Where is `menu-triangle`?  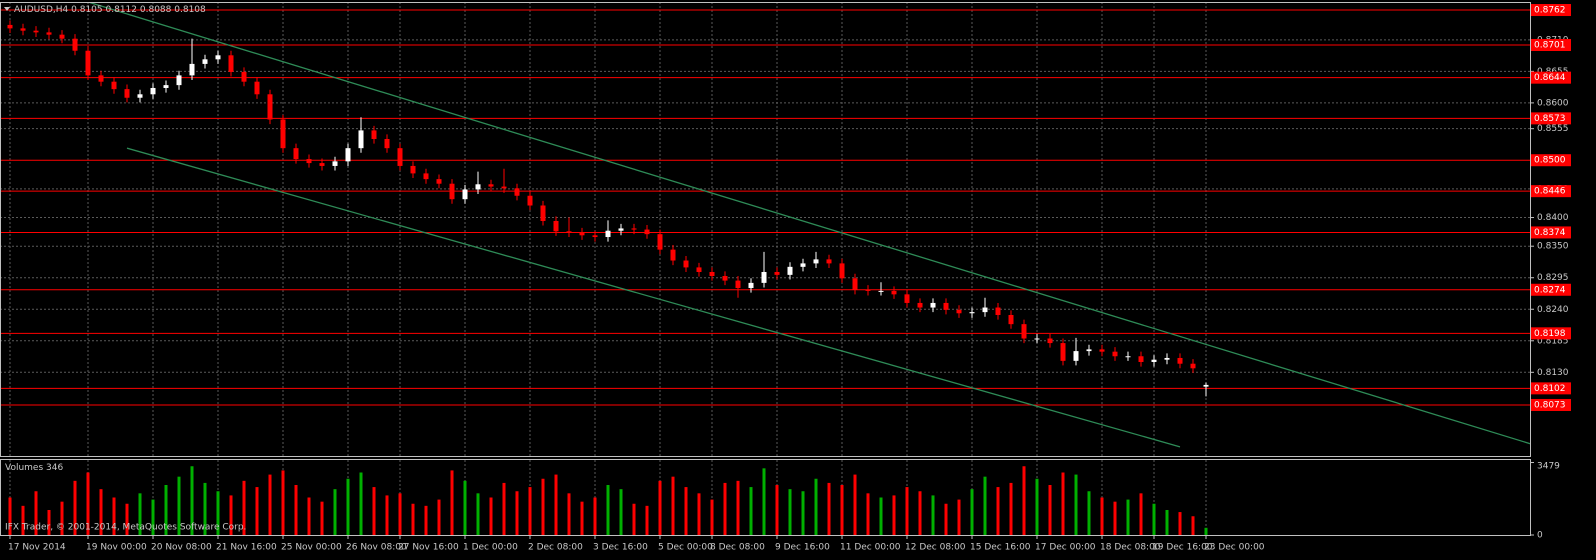
menu-triangle is located at coordinates (7, 9).